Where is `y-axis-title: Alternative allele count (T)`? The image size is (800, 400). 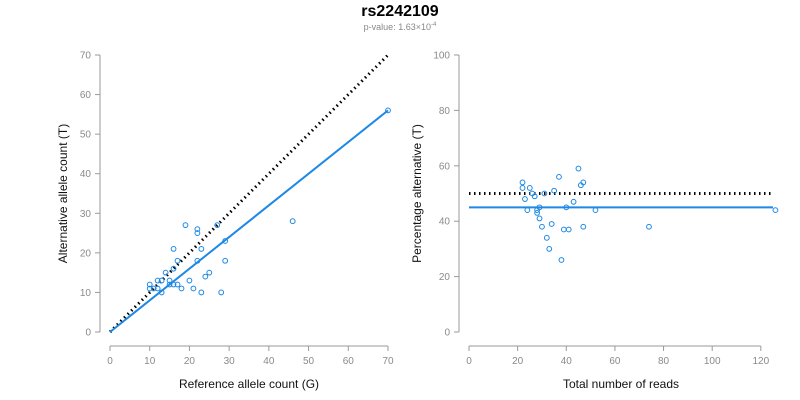
y-axis-title: Alternative allele count (T) is located at coordinates (63, 193).